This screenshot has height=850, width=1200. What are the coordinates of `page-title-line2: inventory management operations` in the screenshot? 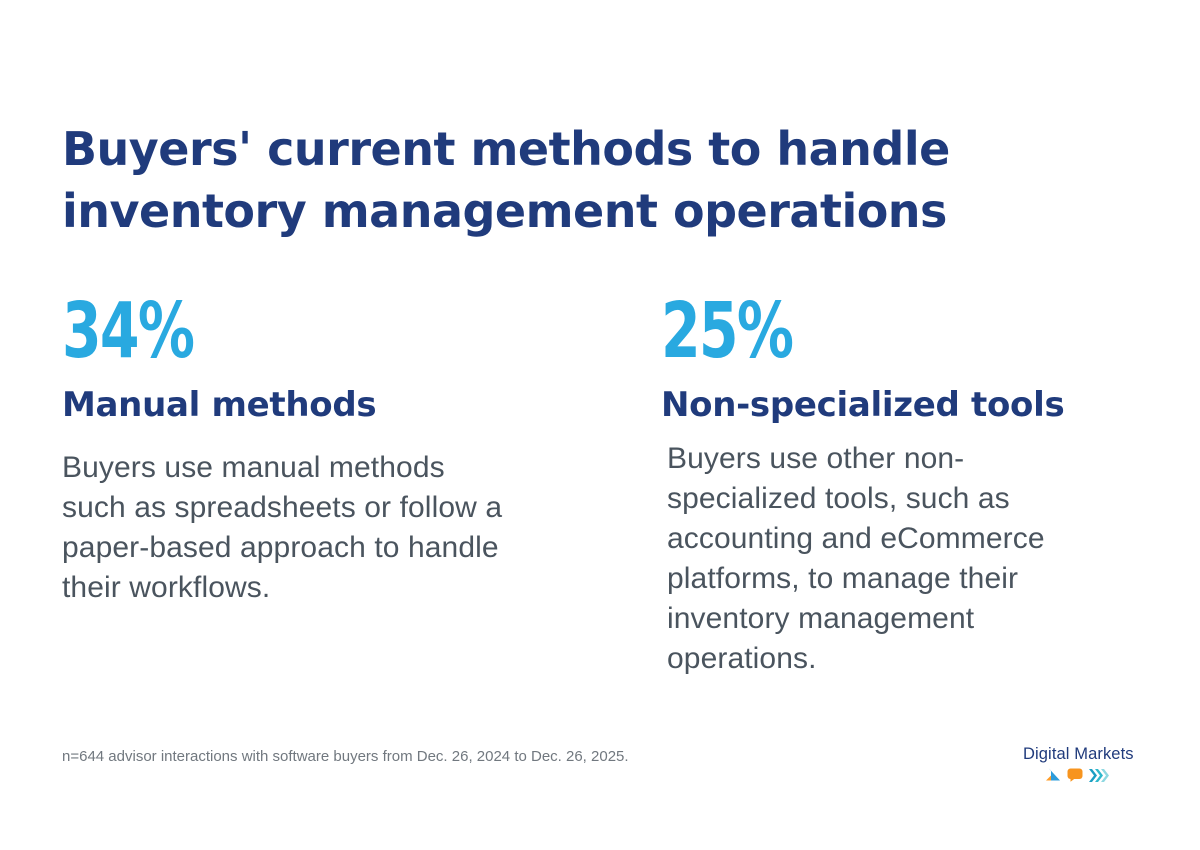 It's located at (504, 210).